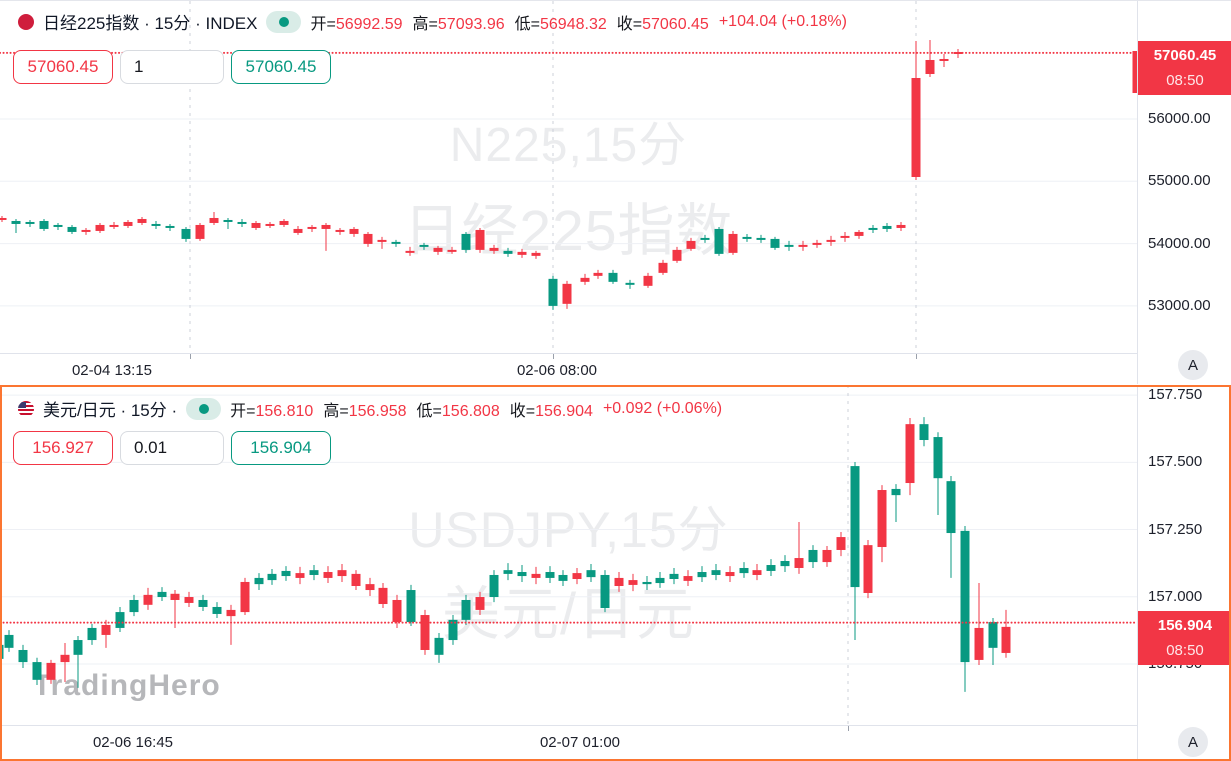 This screenshot has height=761, width=1231. I want to click on ohlc-change-value: +104.04 (+0.18%), so click(782, 21).